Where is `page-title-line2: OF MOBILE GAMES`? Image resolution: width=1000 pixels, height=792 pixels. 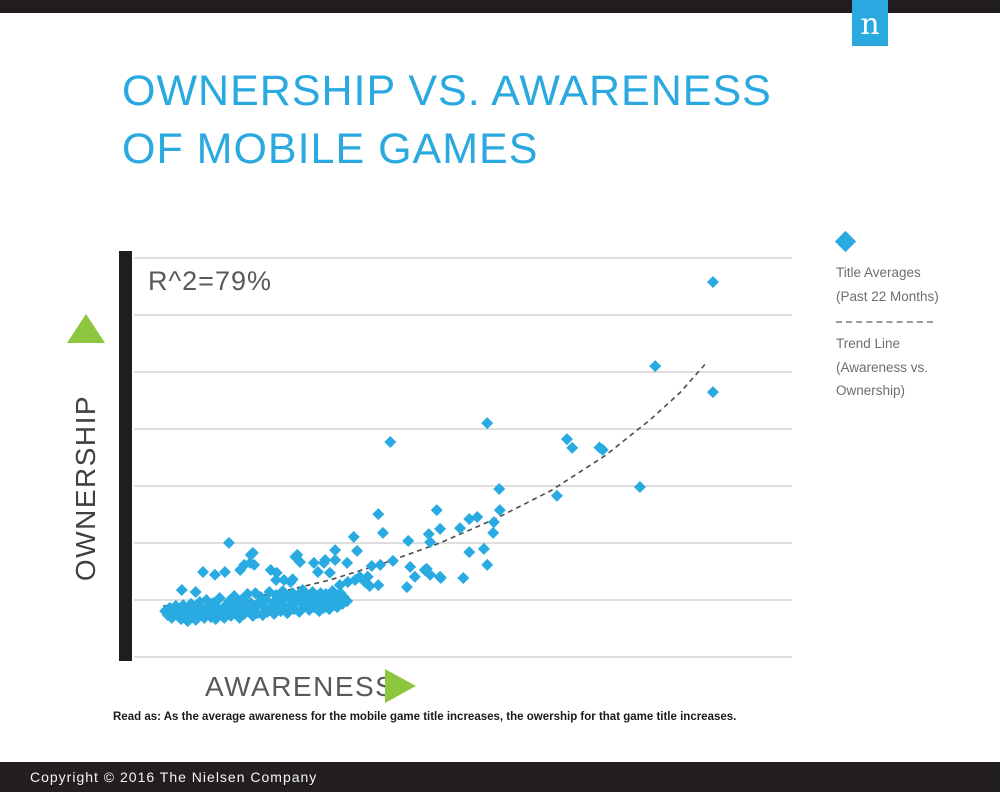 page-title-line2: OF MOBILE GAMES is located at coordinates (330, 149).